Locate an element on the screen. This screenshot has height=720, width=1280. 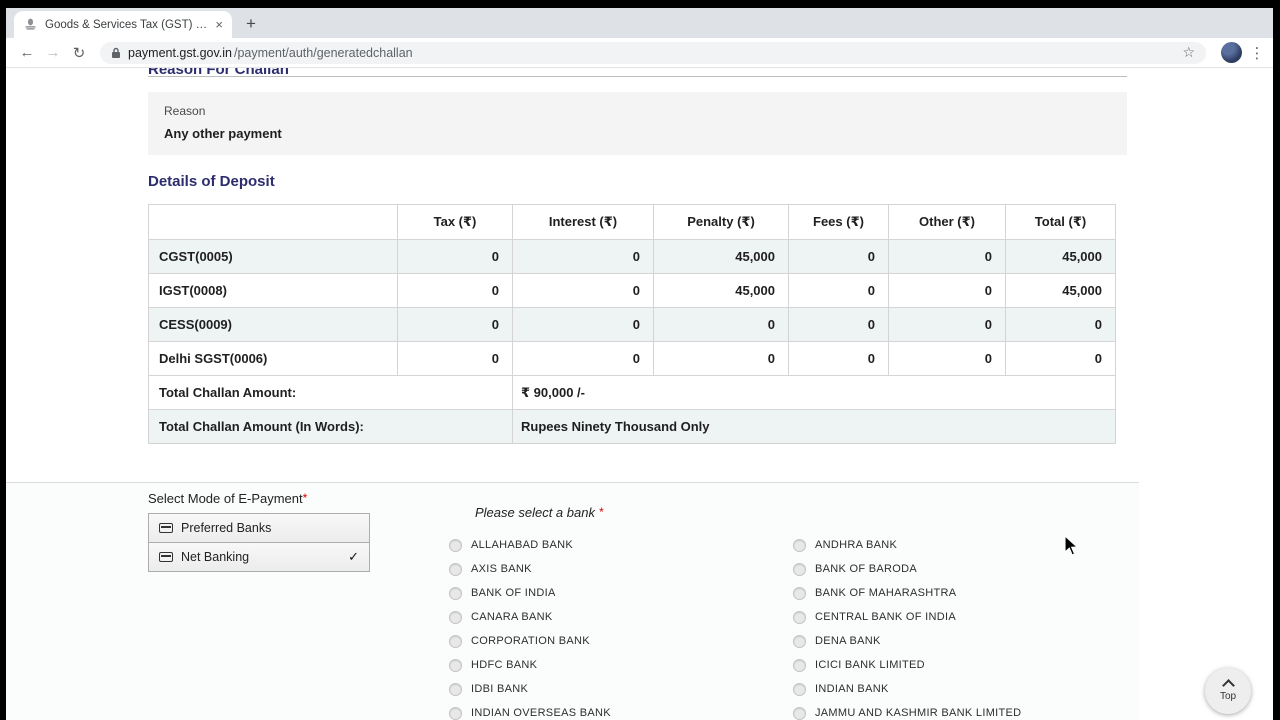
browser-tab: Goods & Services Tax (GST) | P × is located at coordinates (123, 24).